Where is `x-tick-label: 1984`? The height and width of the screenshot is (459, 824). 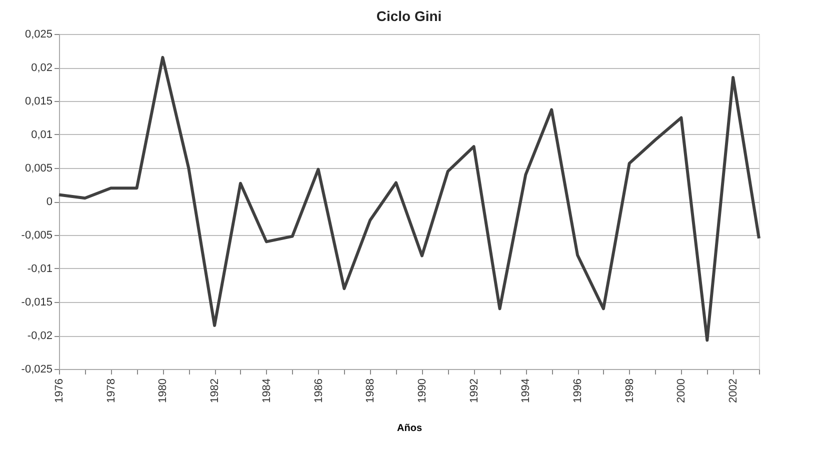
x-tick-label: 1984 is located at coordinates (266, 390).